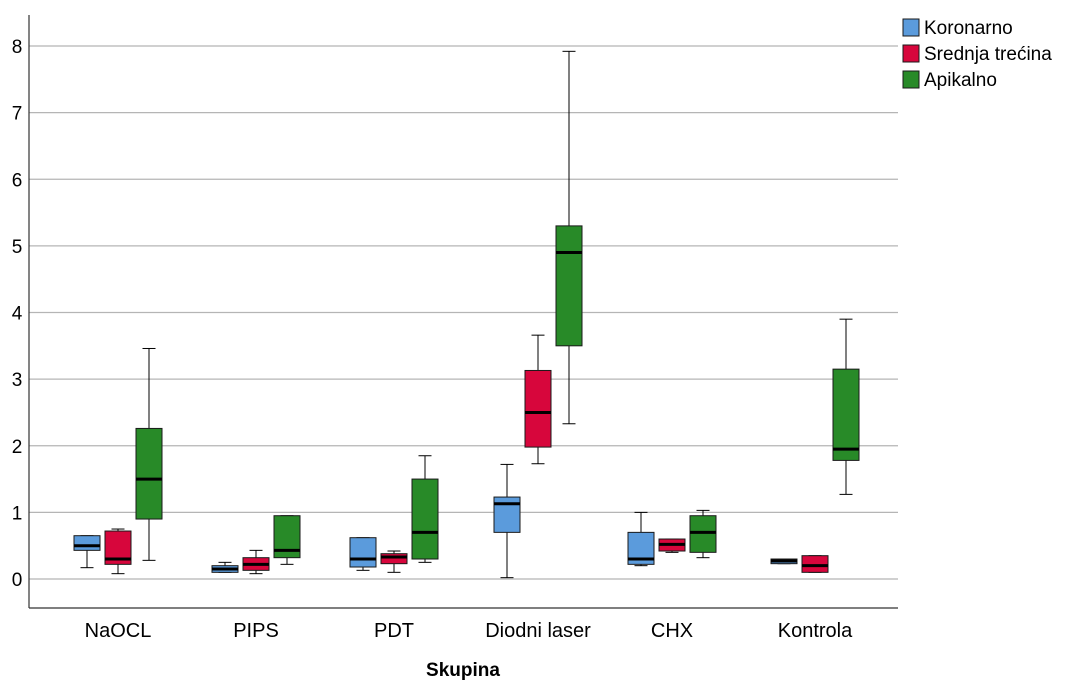  What do you see at coordinates (17, 247) in the screenshot?
I see `y-tick-label: 5` at bounding box center [17, 247].